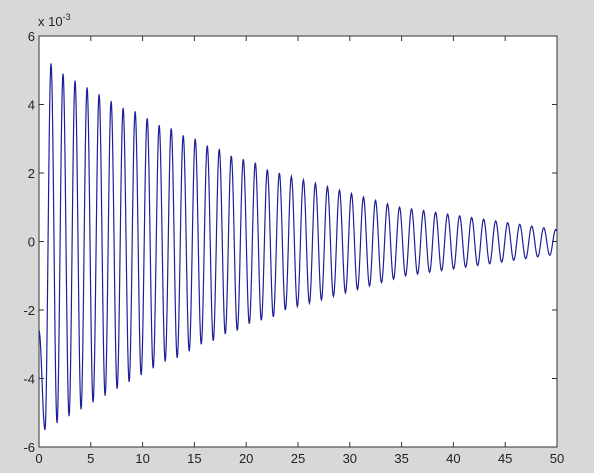 The height and width of the screenshot is (473, 594). Describe the element at coordinates (31, 242) in the screenshot. I see `y-tick-label: 0` at that location.